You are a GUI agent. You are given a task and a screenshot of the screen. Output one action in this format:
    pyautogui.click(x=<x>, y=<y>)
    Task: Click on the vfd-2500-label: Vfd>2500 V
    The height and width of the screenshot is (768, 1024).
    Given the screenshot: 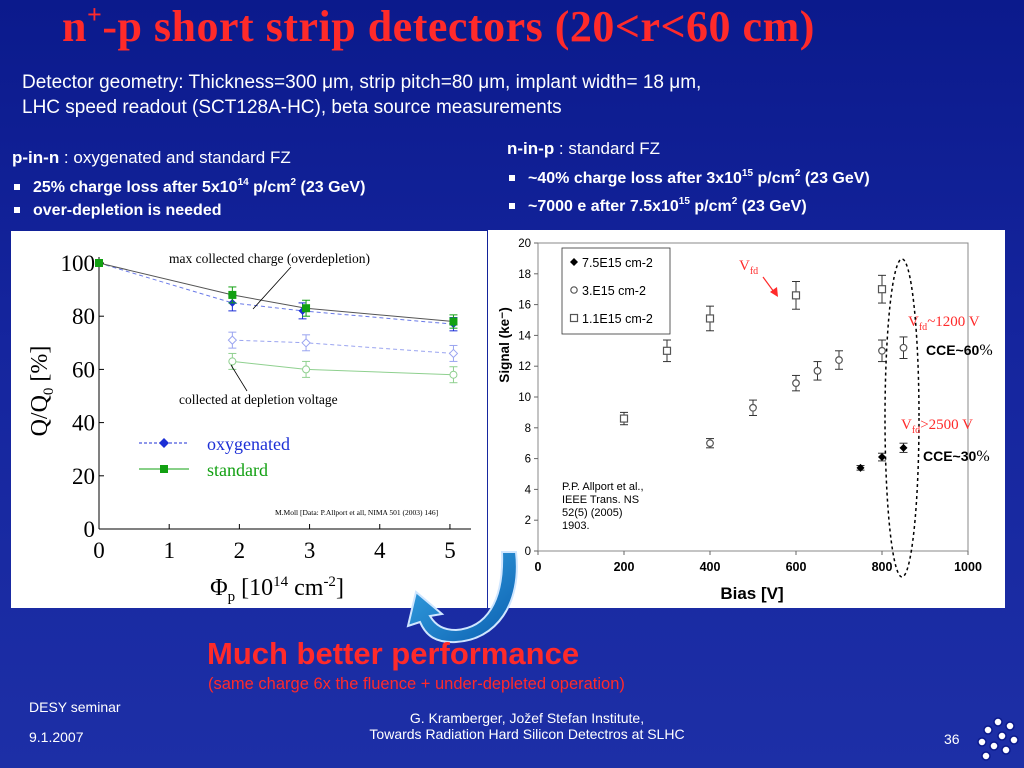 What is the action you would take?
    pyautogui.click(x=937, y=426)
    